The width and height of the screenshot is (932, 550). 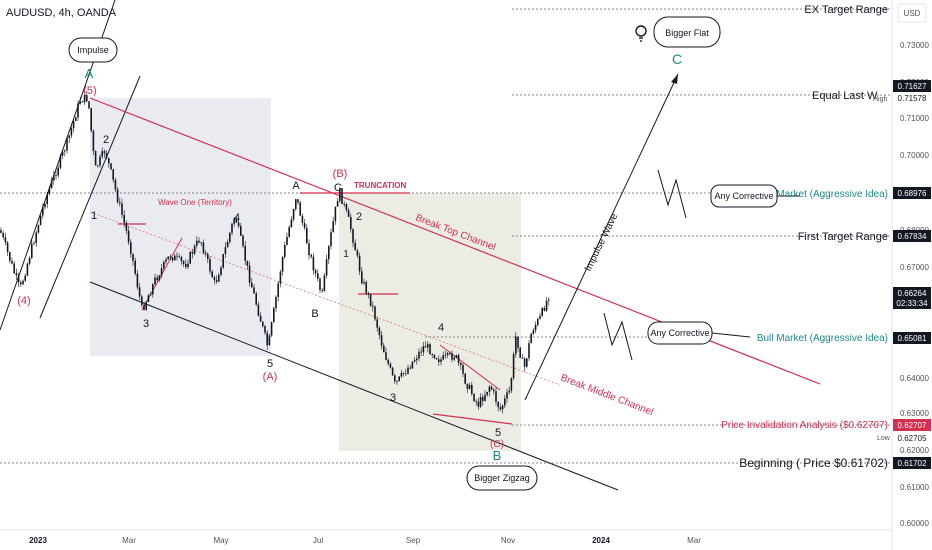 What do you see at coordinates (912, 293) in the screenshot?
I see `price-tag: 0.66264` at bounding box center [912, 293].